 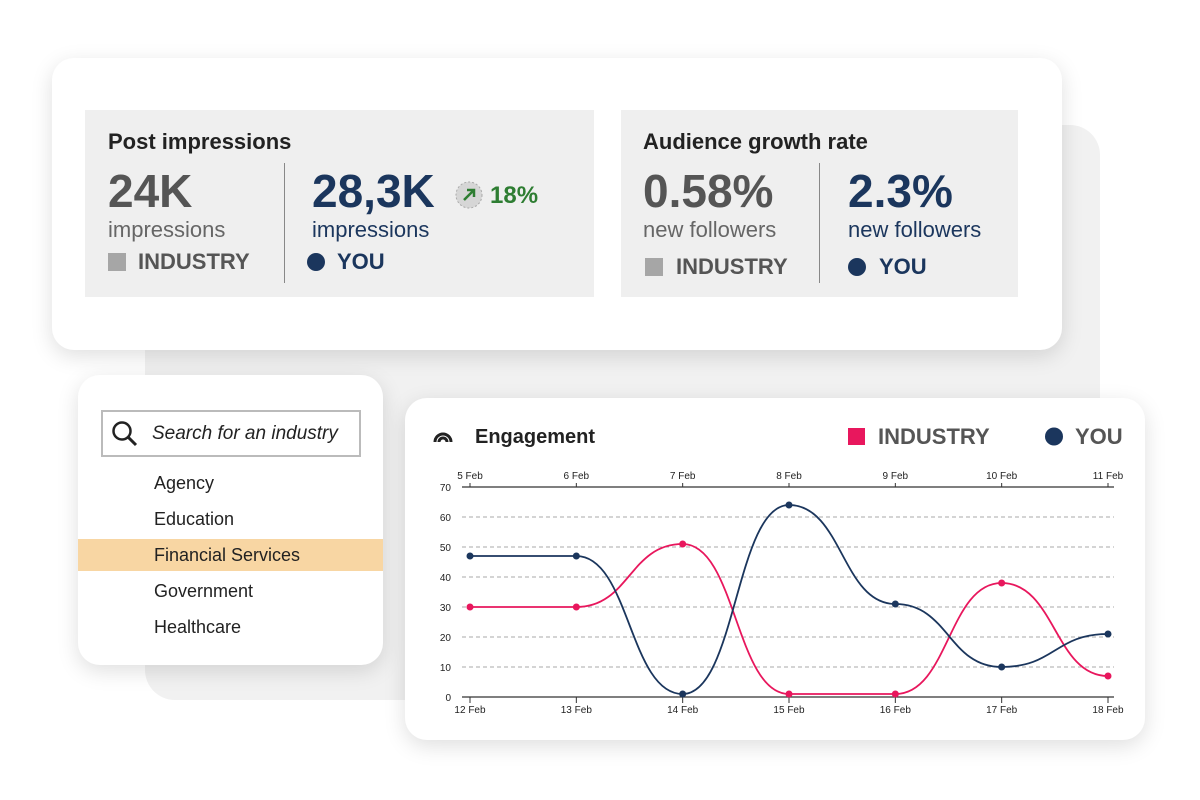 What do you see at coordinates (204, 591) in the screenshot?
I see `industry-option: Government` at bounding box center [204, 591].